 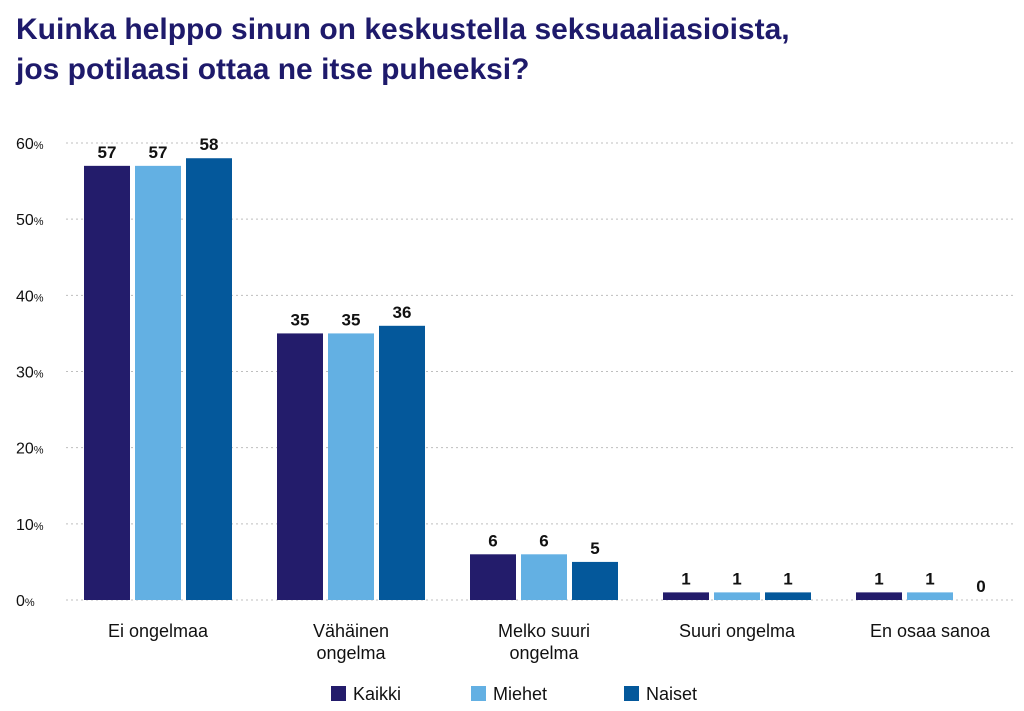 I want to click on data-label: 5, so click(x=594, y=548).